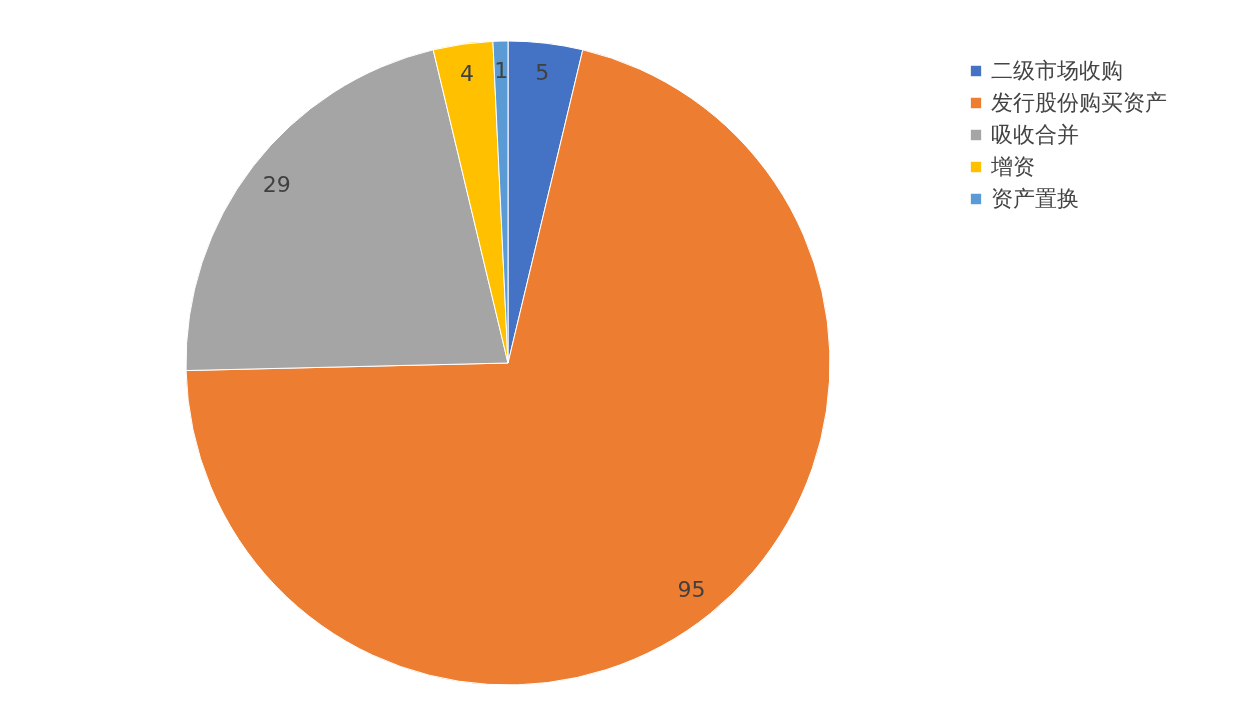 The width and height of the screenshot is (1246, 712). Describe the element at coordinates (1012, 166) in the screenshot. I see `legend-label: 增资` at that location.